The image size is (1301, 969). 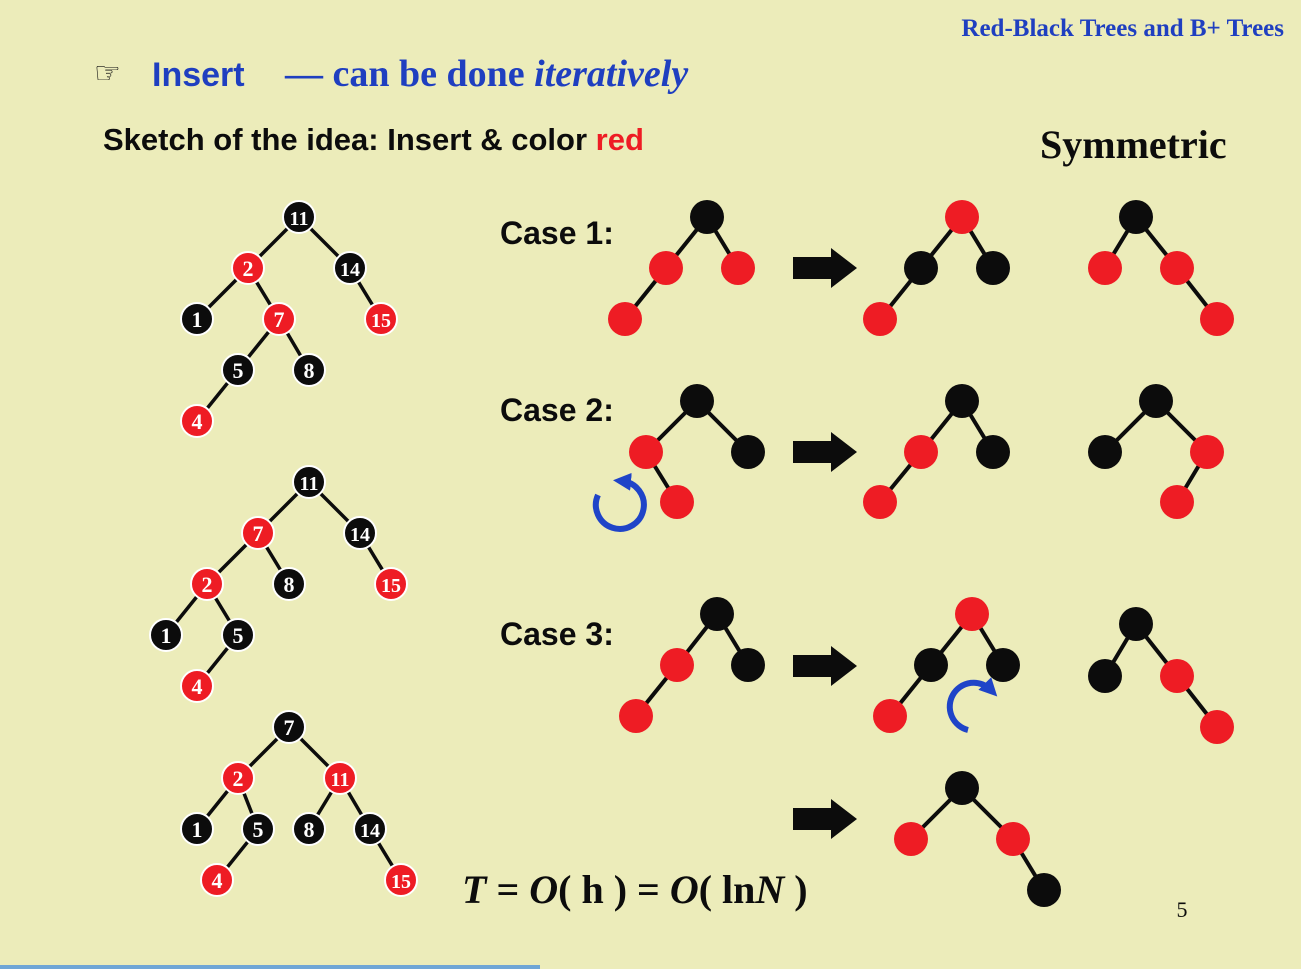 I want to click on case-2-label: Case 2:, so click(x=557, y=410).